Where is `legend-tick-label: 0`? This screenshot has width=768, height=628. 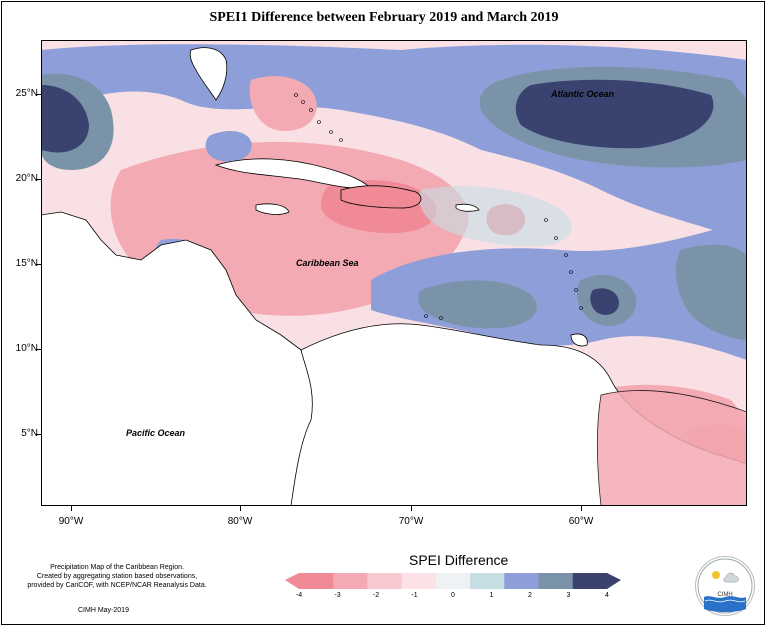
legend-tick-label: 0 is located at coordinates (453, 595).